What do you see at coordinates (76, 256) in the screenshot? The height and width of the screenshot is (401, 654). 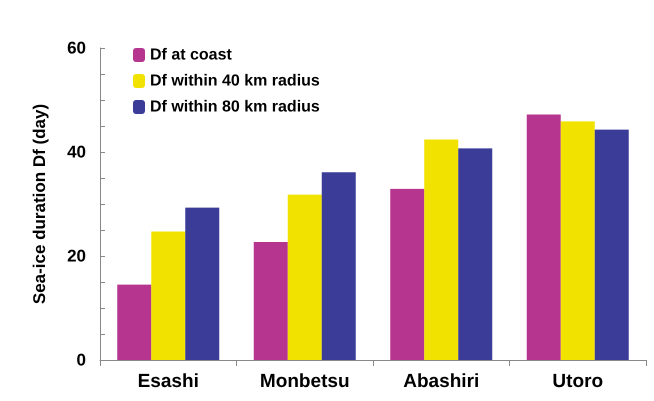 I see `y-tick-label: 20` at bounding box center [76, 256].